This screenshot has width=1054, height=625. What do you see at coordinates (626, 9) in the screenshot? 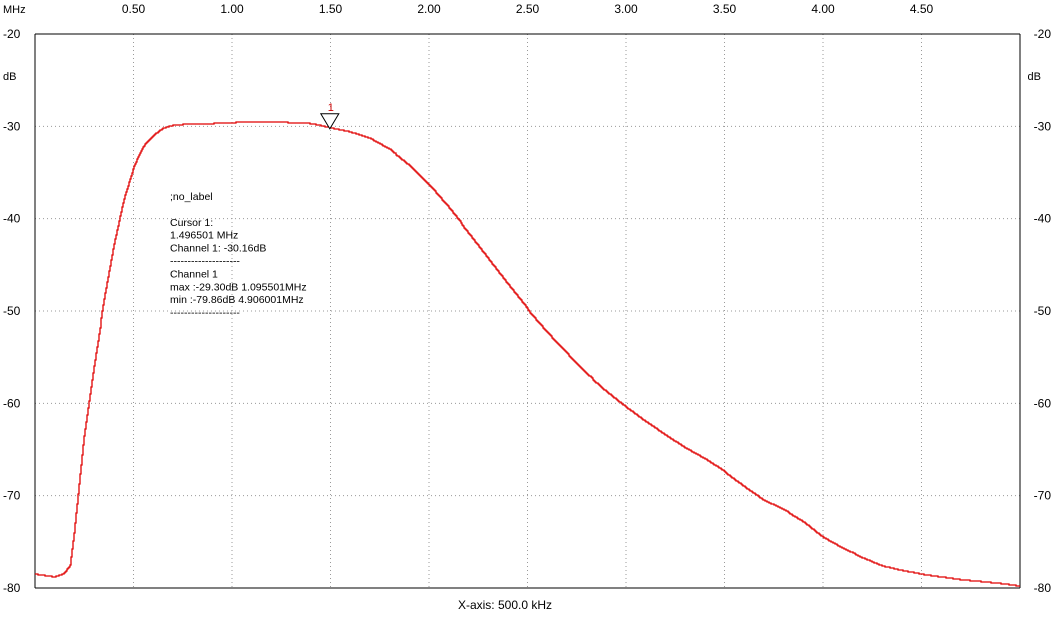
I see `x-tick-label: 3.00` at bounding box center [626, 9].